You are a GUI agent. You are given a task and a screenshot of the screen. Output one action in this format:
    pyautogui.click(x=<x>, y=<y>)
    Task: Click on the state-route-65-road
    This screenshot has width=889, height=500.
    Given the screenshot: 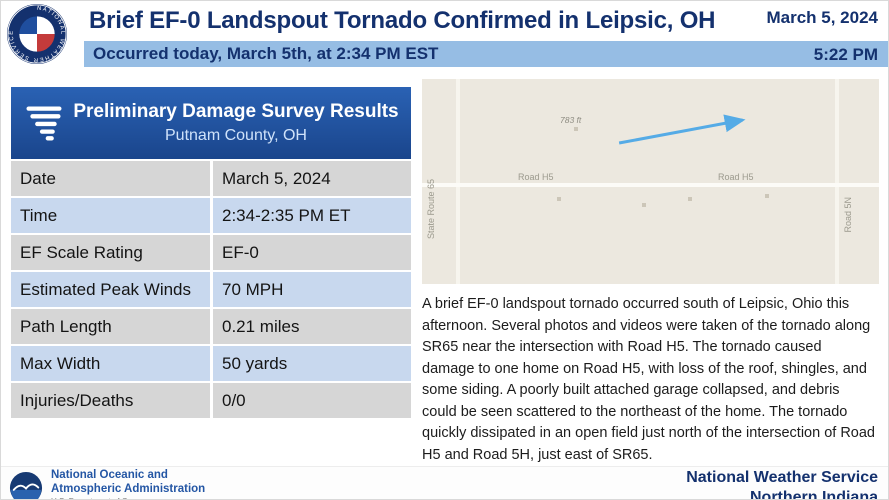 What is the action you would take?
    pyautogui.click(x=458, y=181)
    